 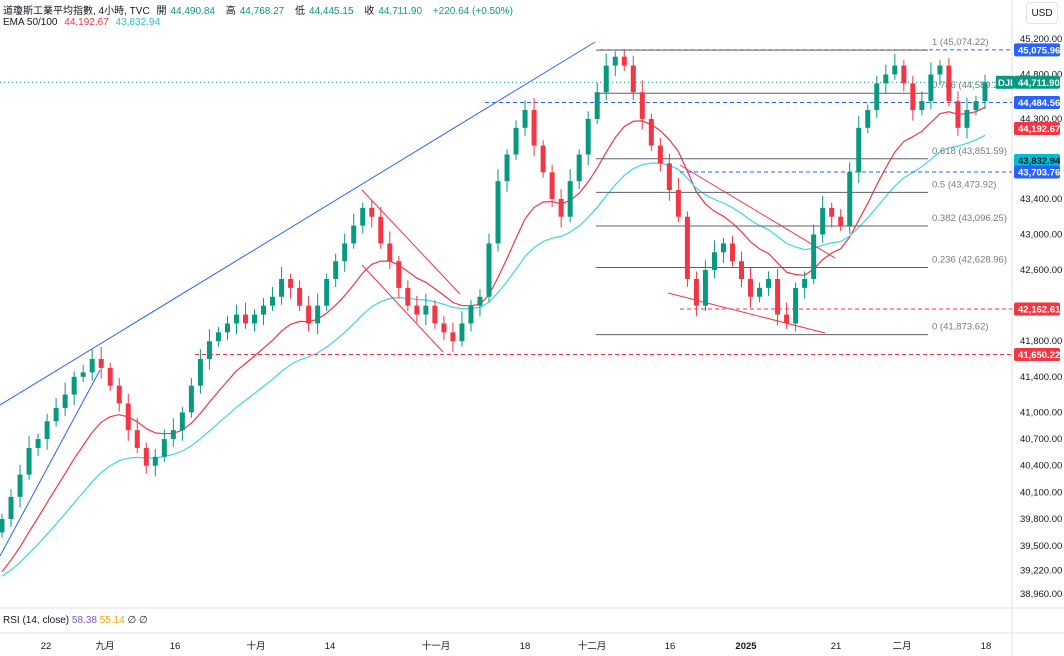 I want to click on symbol-title: 道瓊斯工業平均指數, 4小時, TVC, so click(x=76, y=11).